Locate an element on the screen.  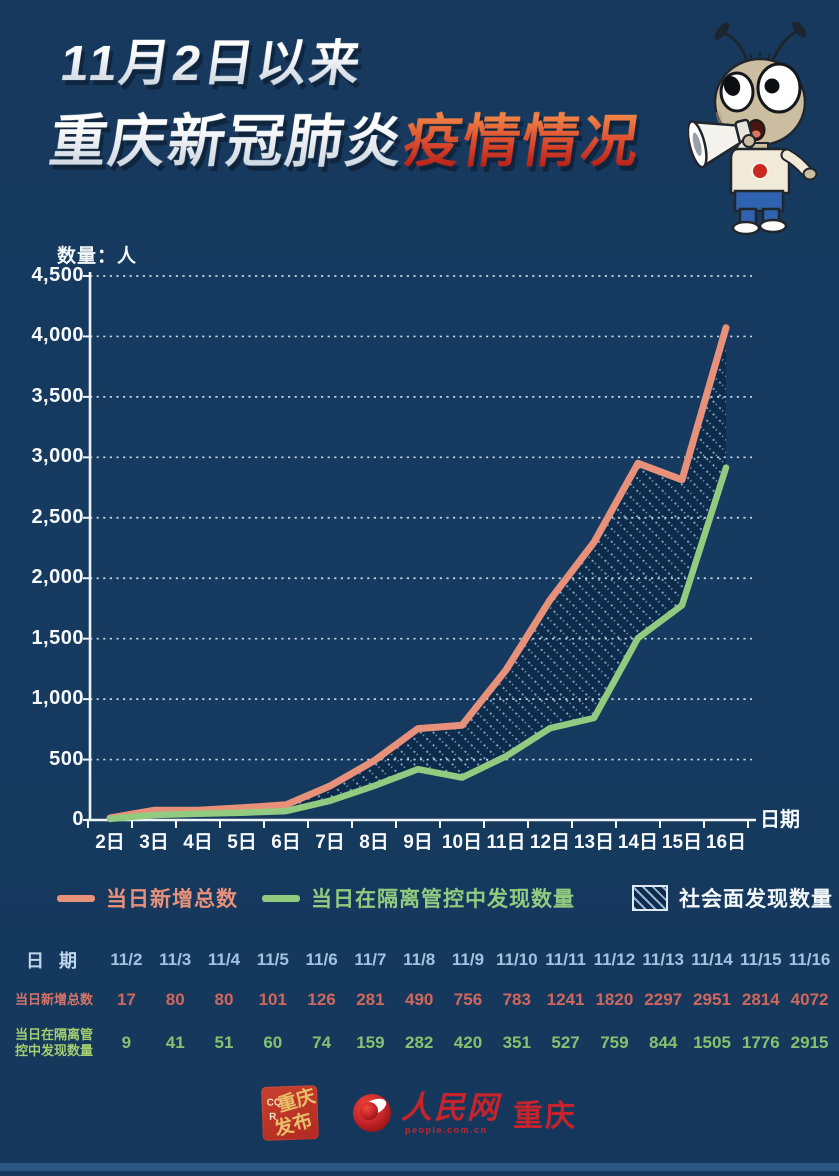
mascot-antenna-left is located at coordinates (737, 48).